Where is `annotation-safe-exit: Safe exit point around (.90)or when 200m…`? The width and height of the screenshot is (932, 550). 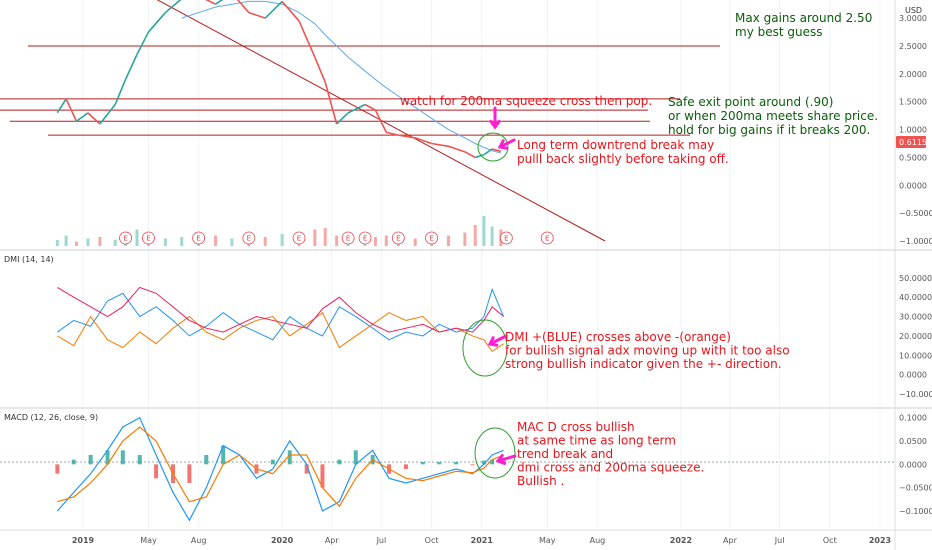
annotation-safe-exit: Safe exit point around (.90)or when 200m… is located at coordinates (773, 116).